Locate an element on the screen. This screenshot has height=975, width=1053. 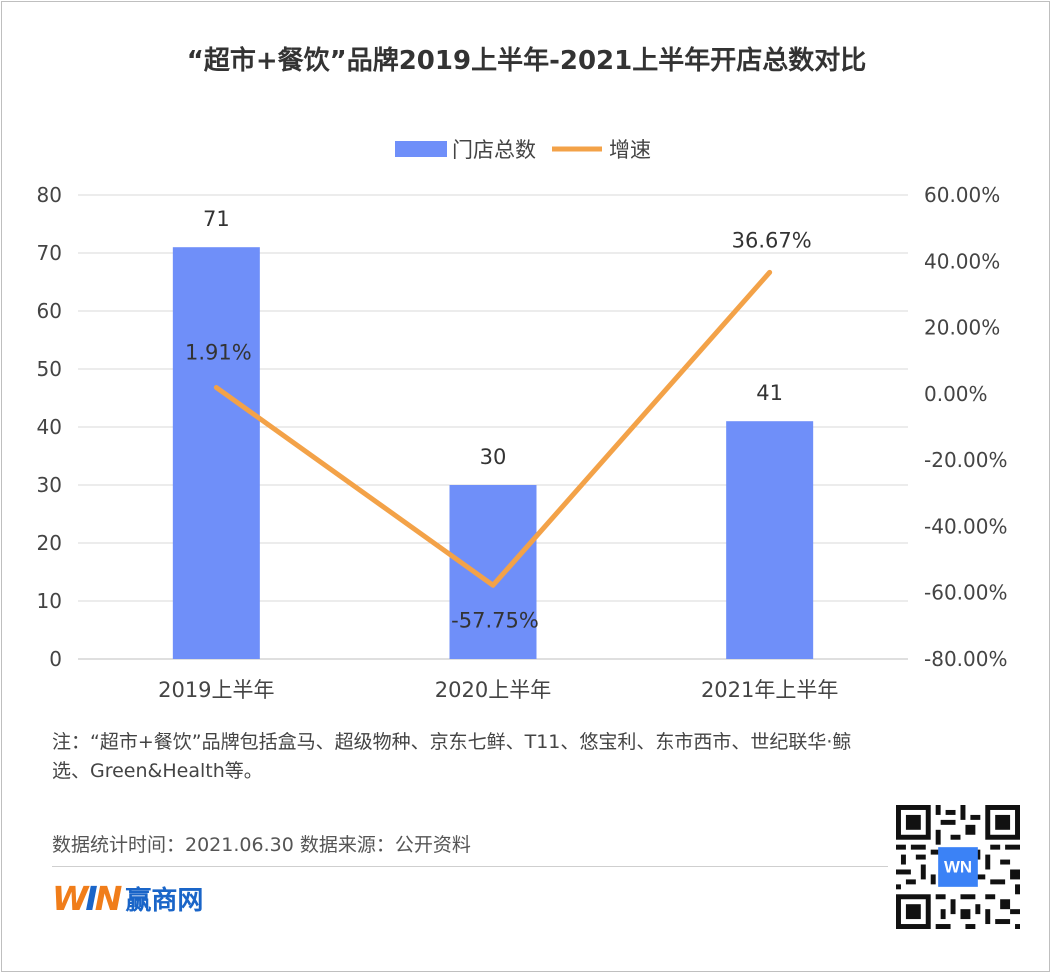
right-tick-label: 60.00% is located at coordinates (962, 195).